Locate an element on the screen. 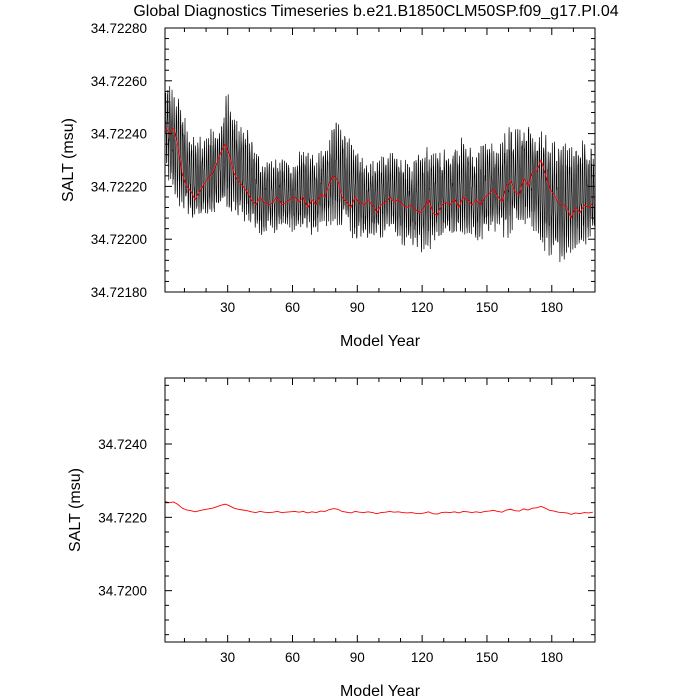 Image resolution: width=700 pixels, height=700 pixels. plot-area is located at coordinates (379, 508).